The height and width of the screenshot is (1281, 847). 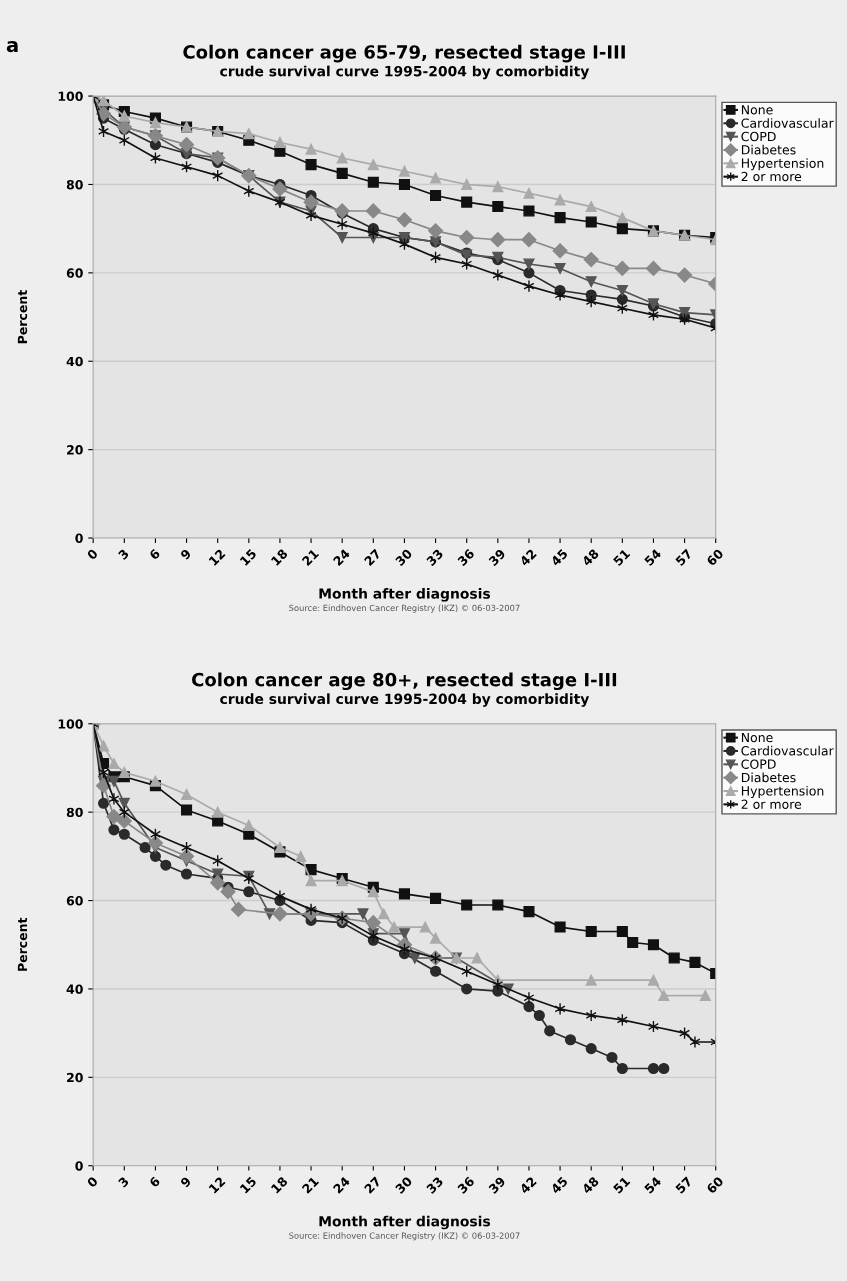 I want to click on chart-title: Colon cancer age 65-79, resected stage I-III, so click(x=404, y=53).